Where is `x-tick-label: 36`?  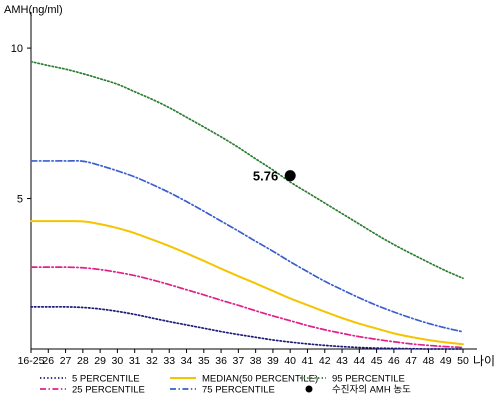 x-tick-label: 36 is located at coordinates (221, 361).